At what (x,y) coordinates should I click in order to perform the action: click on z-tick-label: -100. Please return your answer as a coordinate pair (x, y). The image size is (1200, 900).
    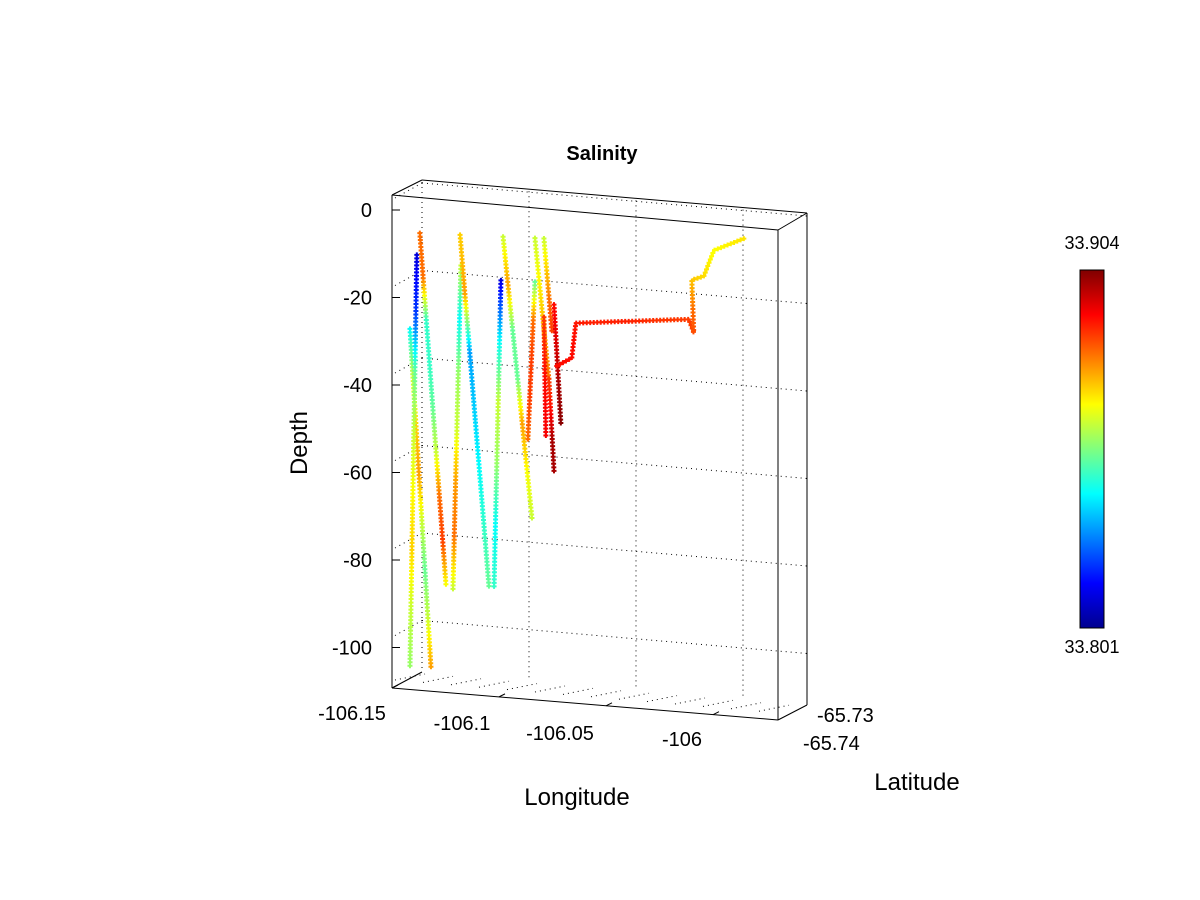
    Looking at the image, I should click on (352, 649).